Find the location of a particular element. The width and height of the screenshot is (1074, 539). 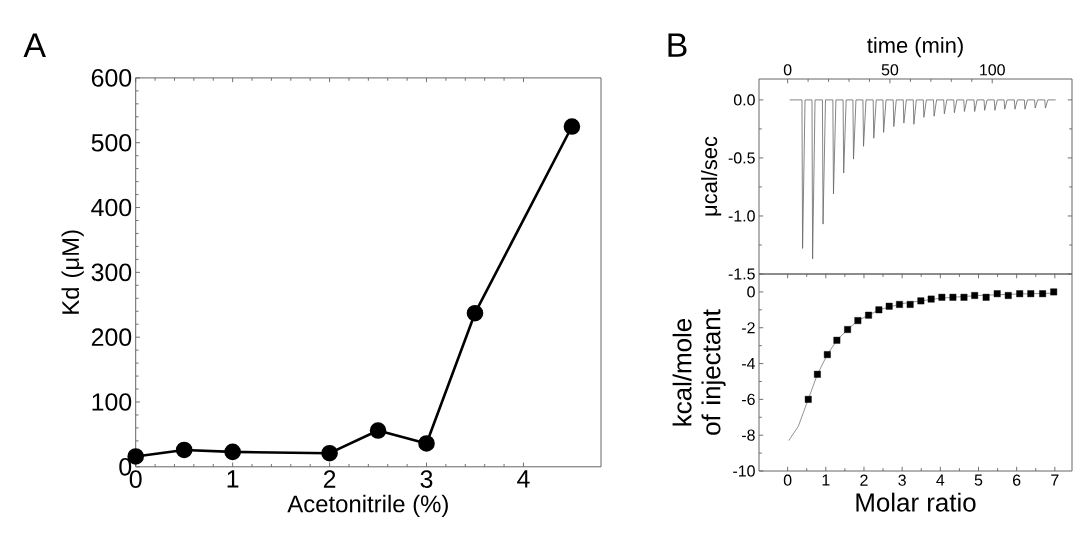

y-tick-label: -8 is located at coordinates (748, 435).